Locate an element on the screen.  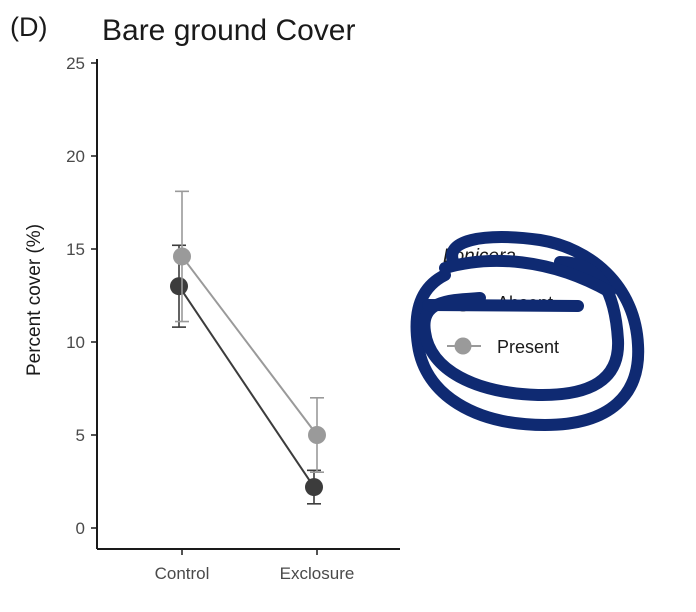
y-axis: 0 5 10 15 20 25 is located at coordinates (82, 301).